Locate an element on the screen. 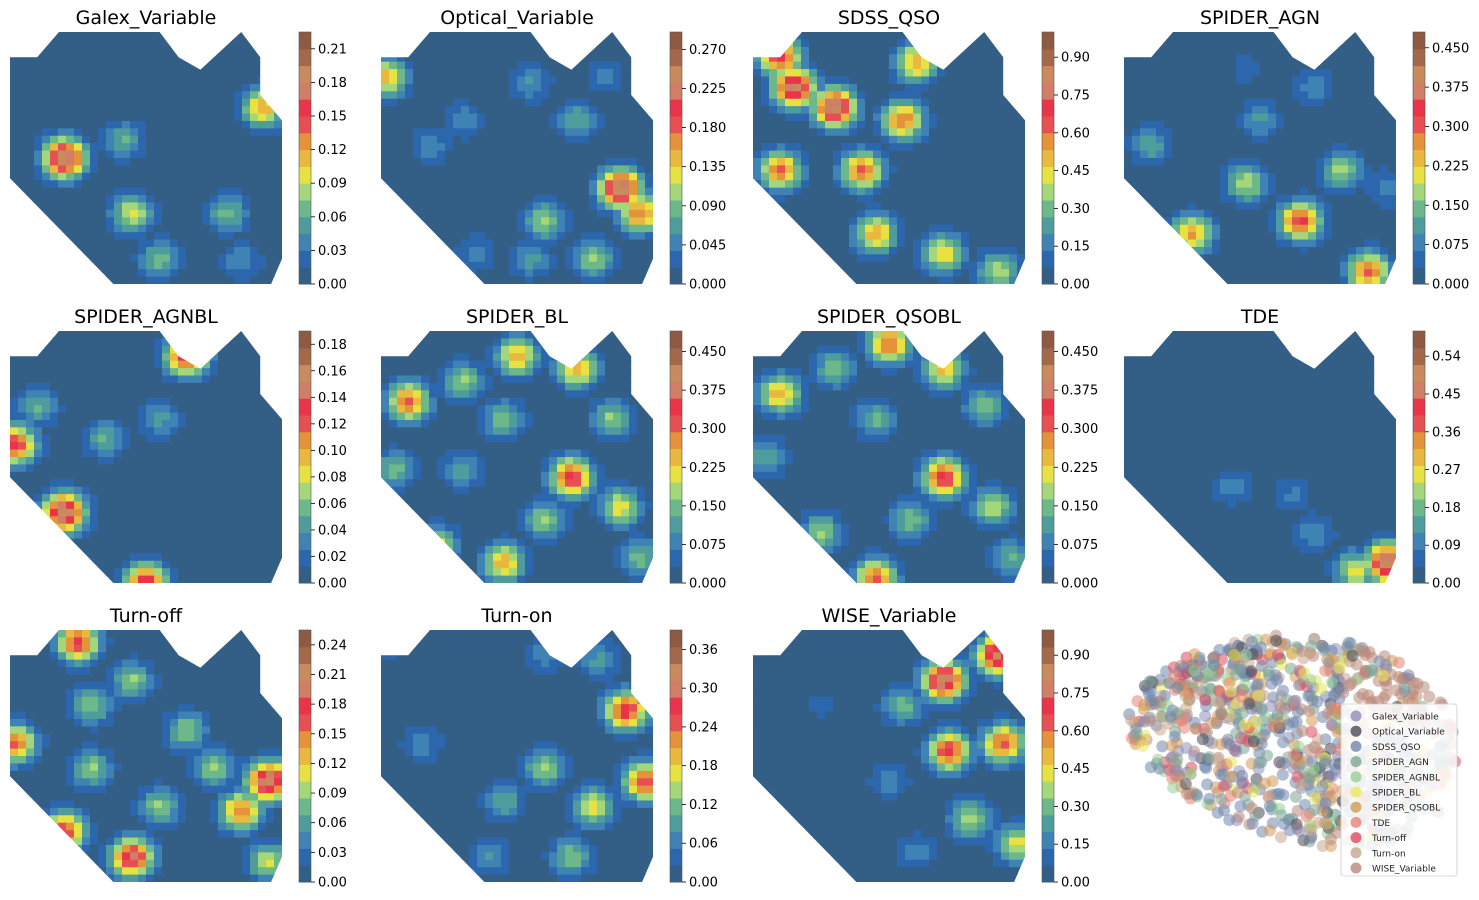 This screenshot has height=900, width=1479. colorbar-tick-label: 0.90 is located at coordinates (1075, 656).